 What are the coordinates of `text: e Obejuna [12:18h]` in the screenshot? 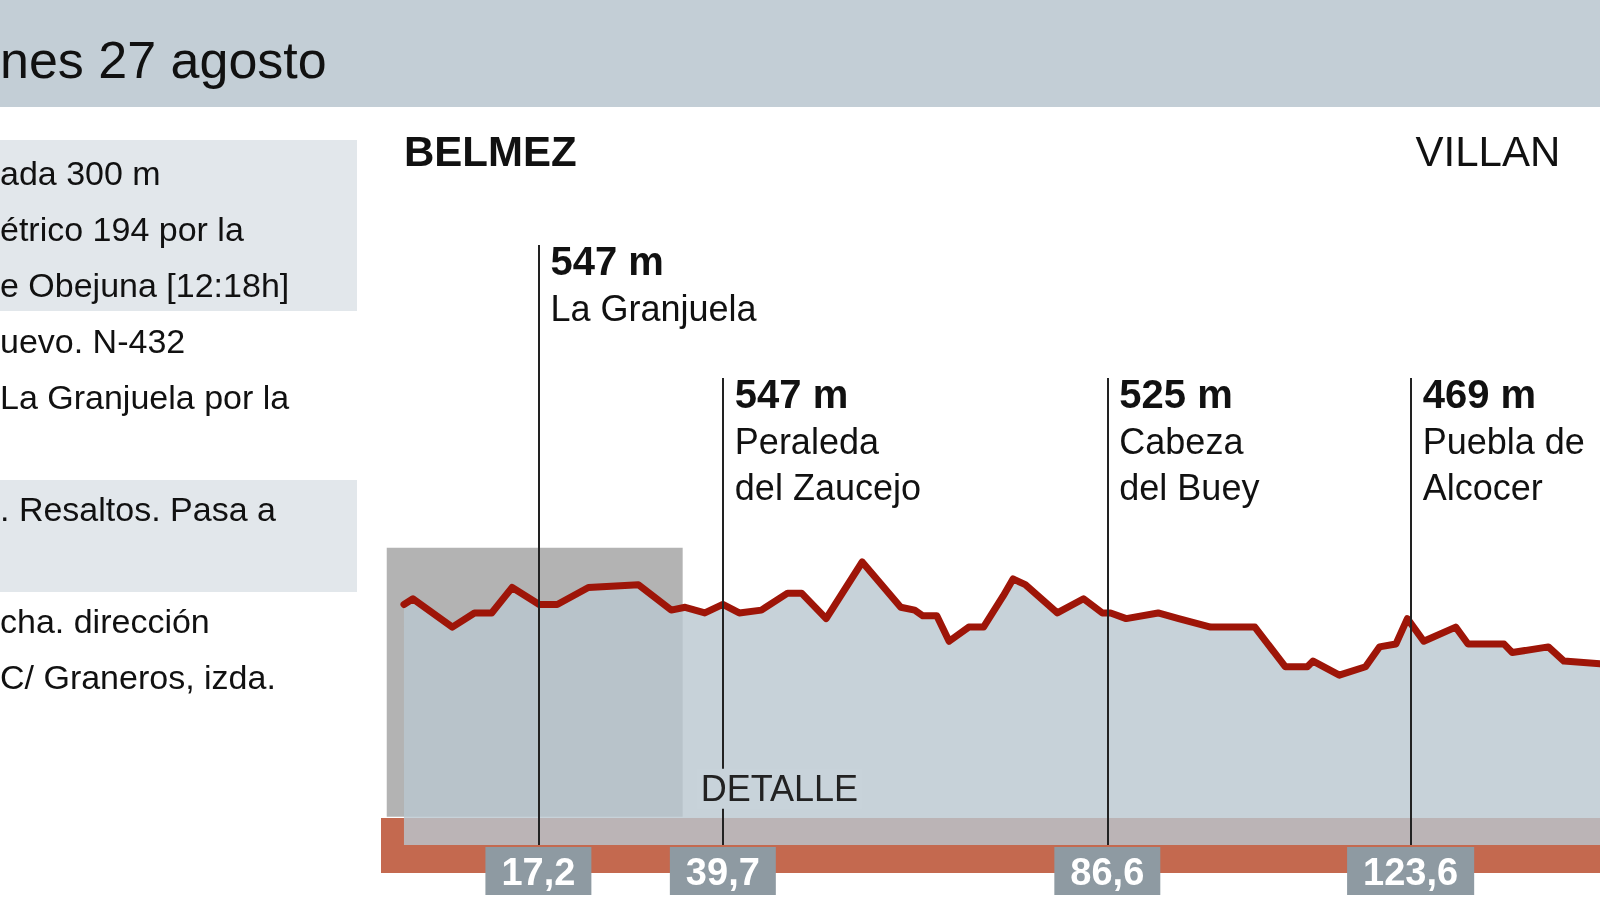 It's located at (145, 285).